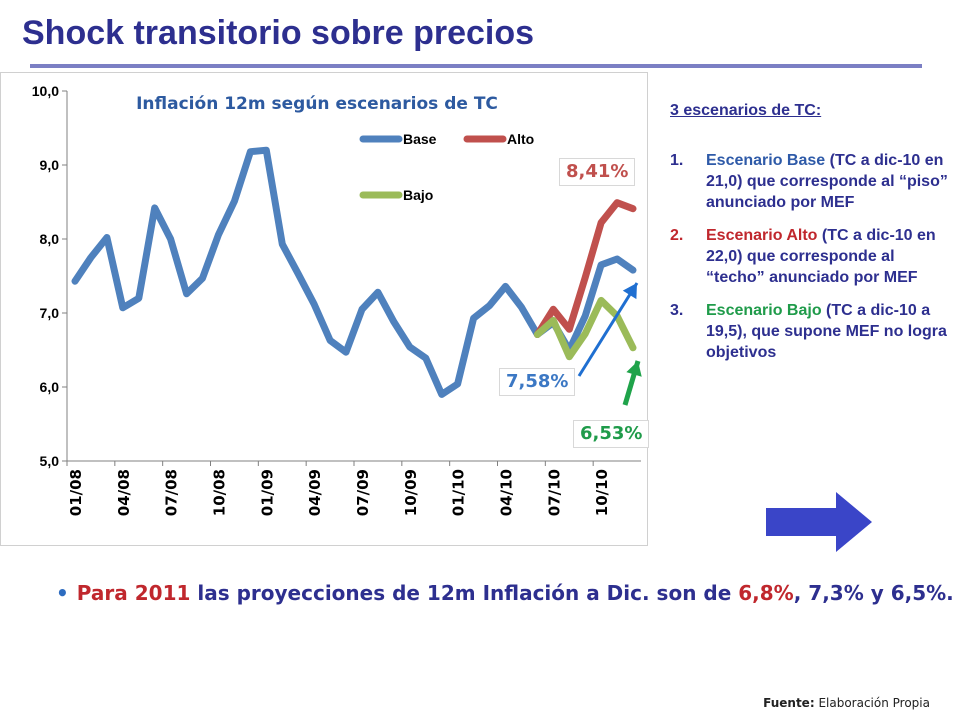 The height and width of the screenshot is (720, 960). I want to click on series-line-alto, so click(585, 268).